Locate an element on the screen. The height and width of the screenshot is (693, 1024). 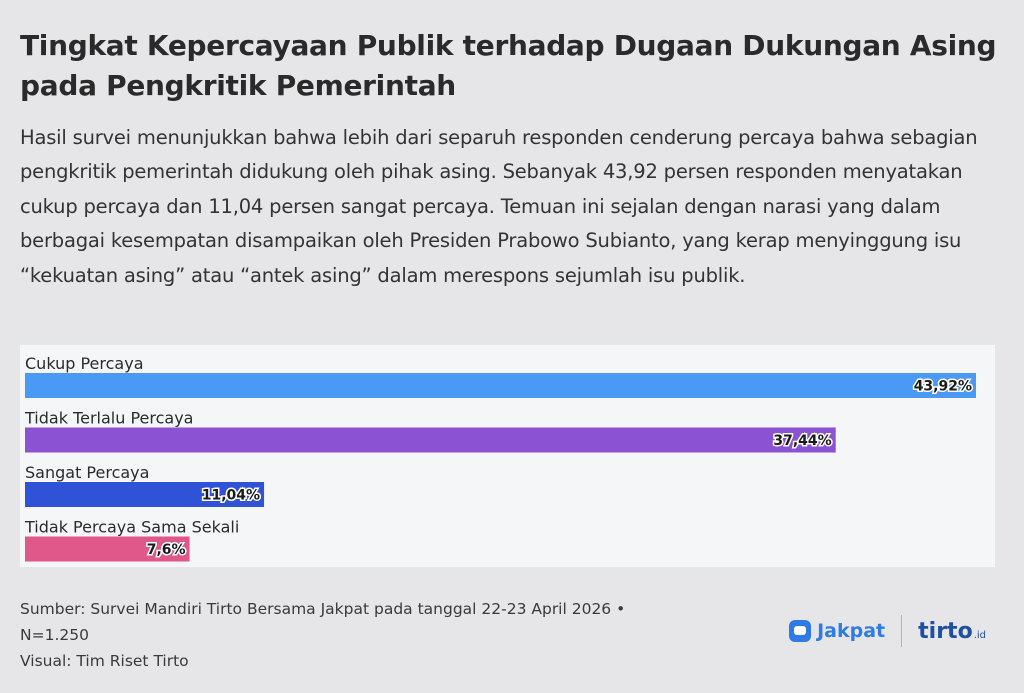
category-label: Tidak Percaya Sama Sekali is located at coordinates (131, 527).